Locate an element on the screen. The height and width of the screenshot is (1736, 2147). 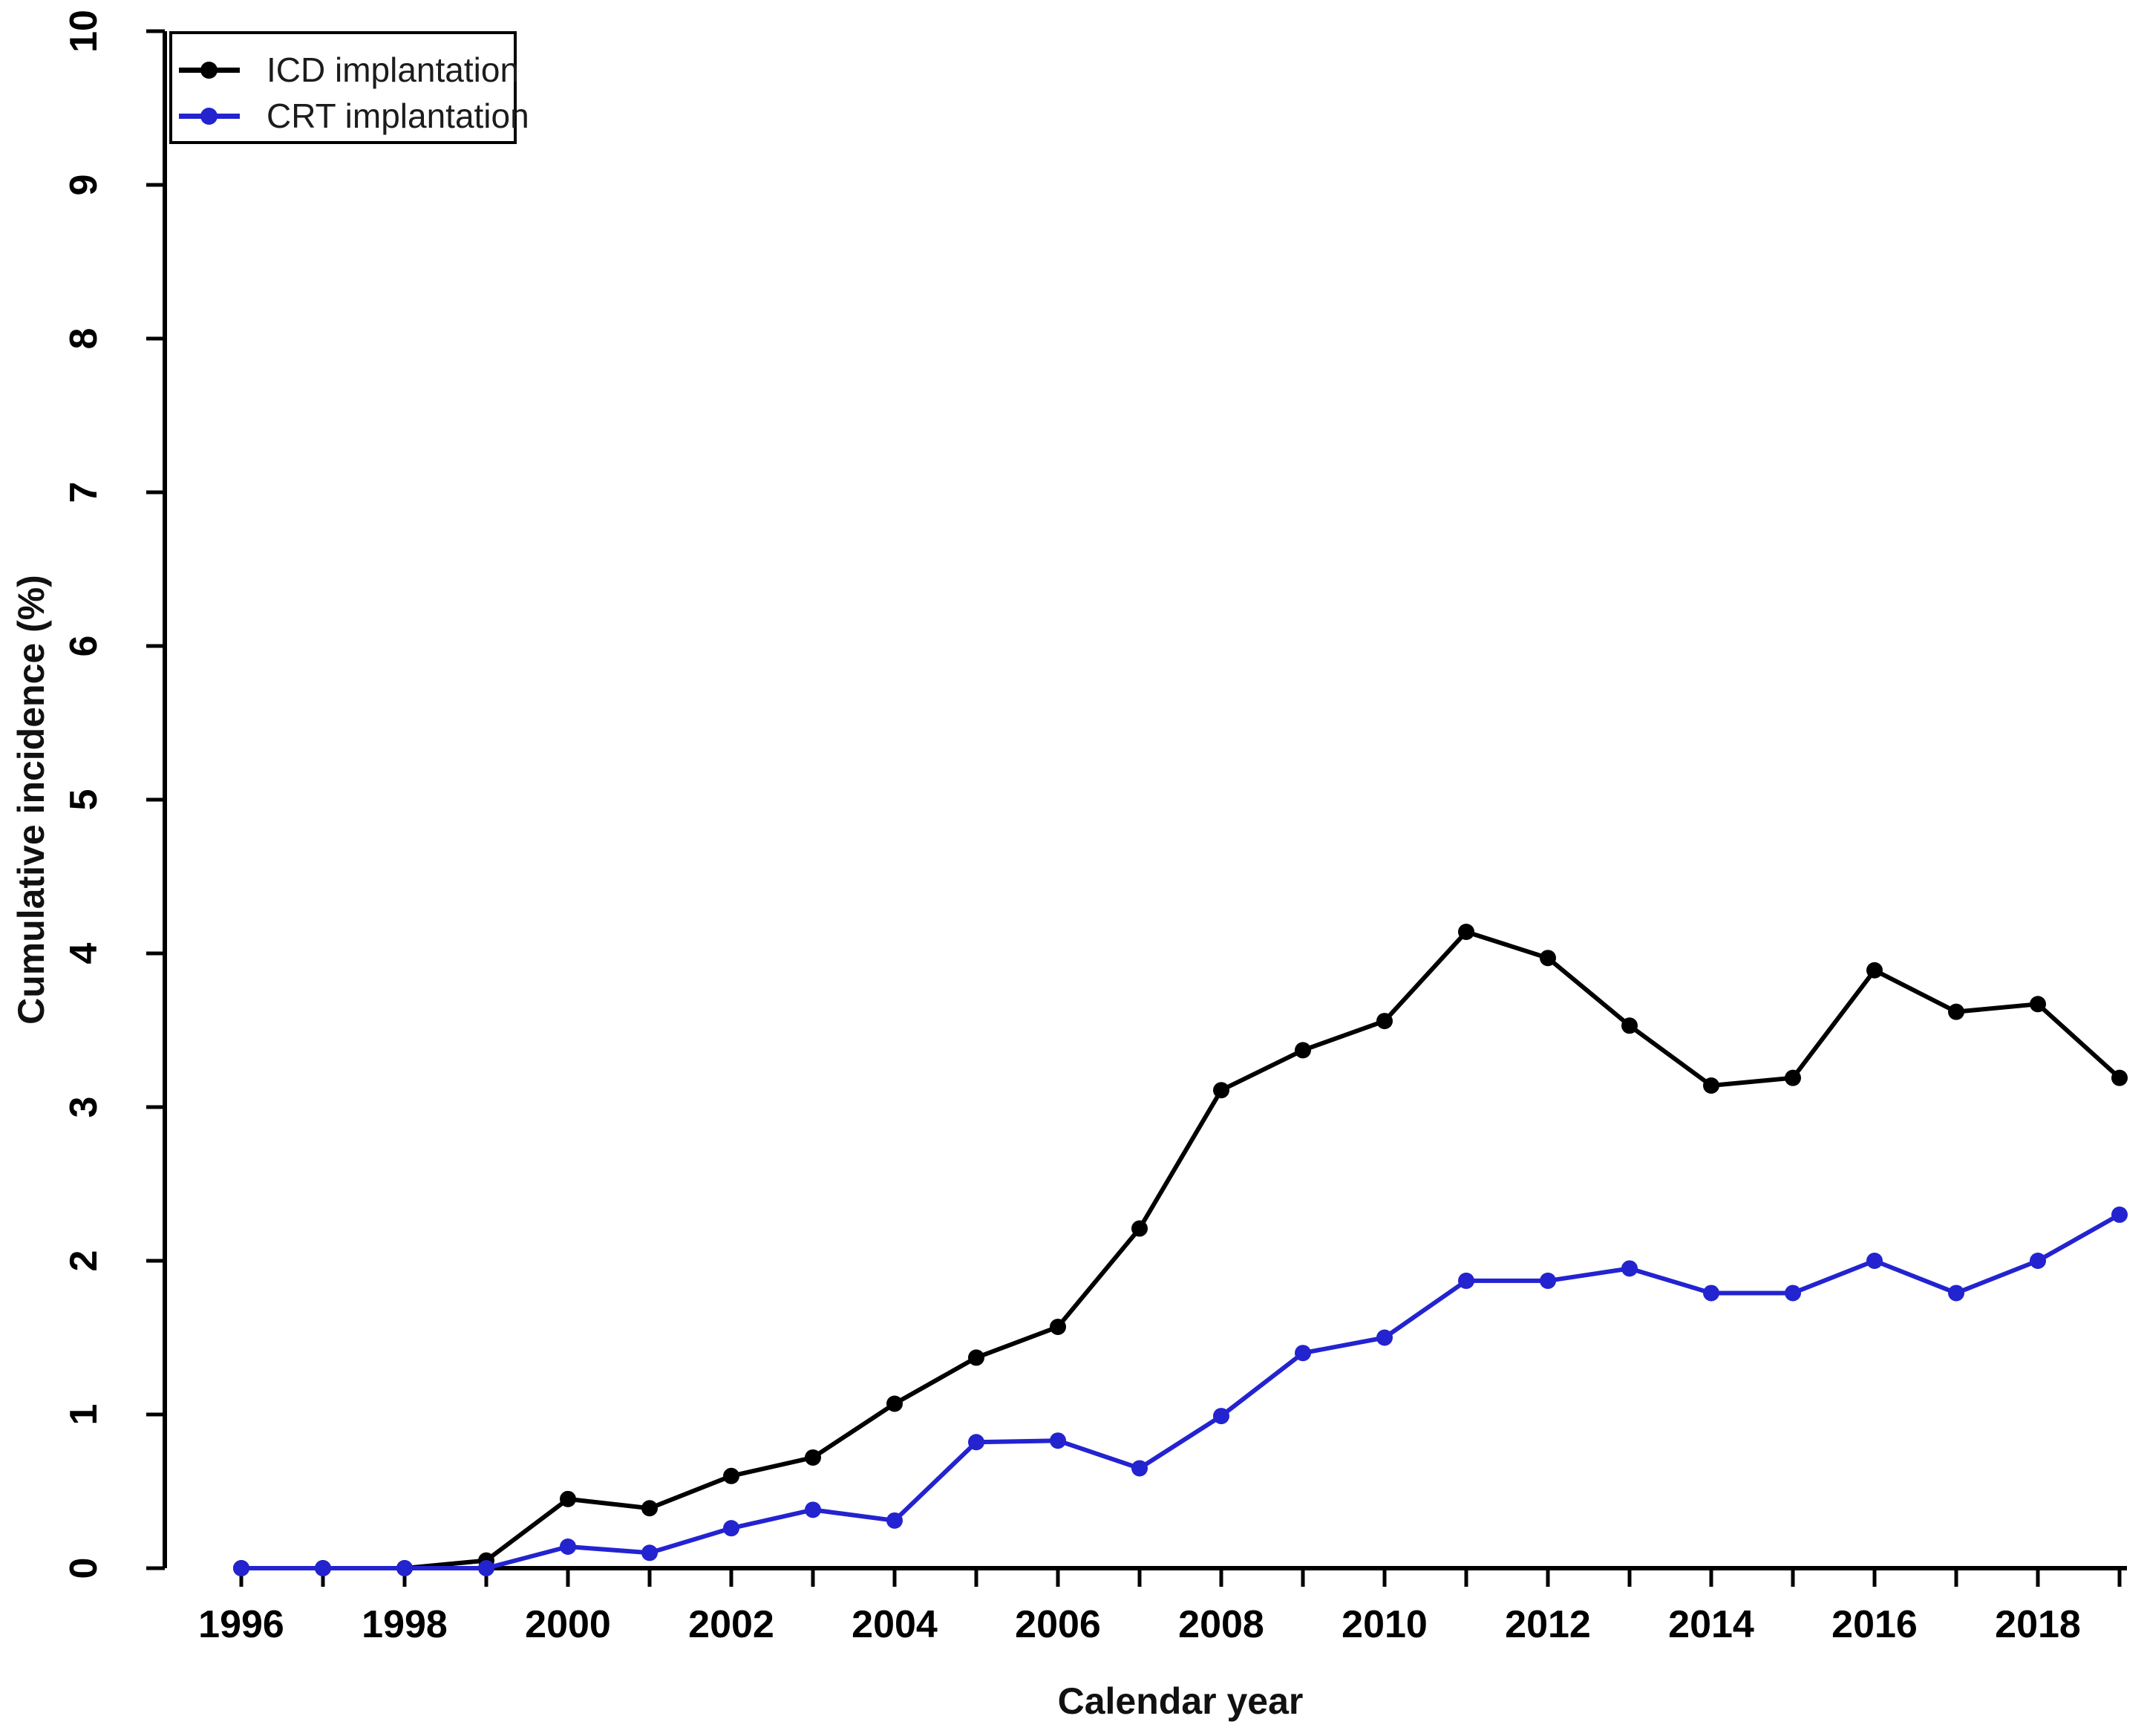
x-tick-label: 2018 is located at coordinates (2038, 1624).